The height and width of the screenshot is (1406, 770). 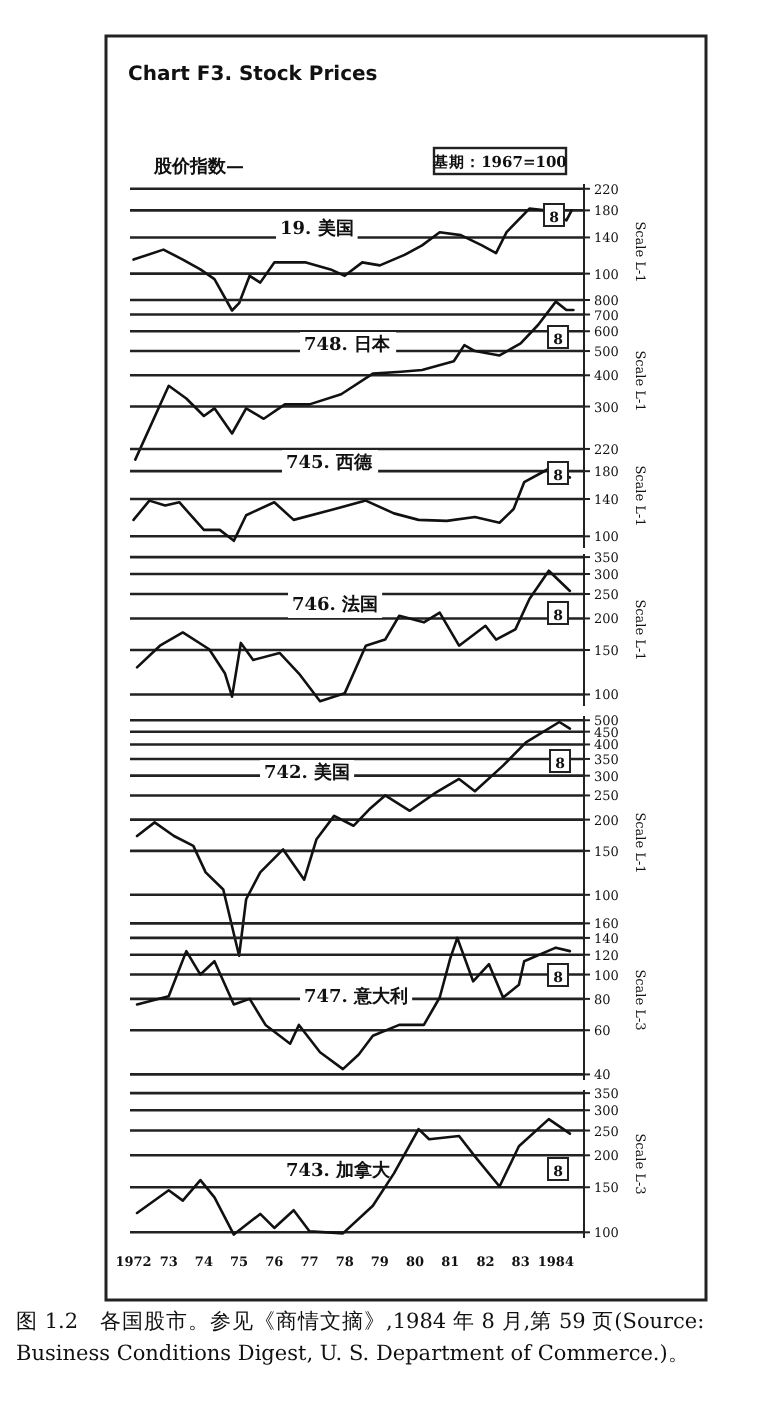 What do you see at coordinates (356, 997) in the screenshot?
I see `text: 747. 意大利` at bounding box center [356, 997].